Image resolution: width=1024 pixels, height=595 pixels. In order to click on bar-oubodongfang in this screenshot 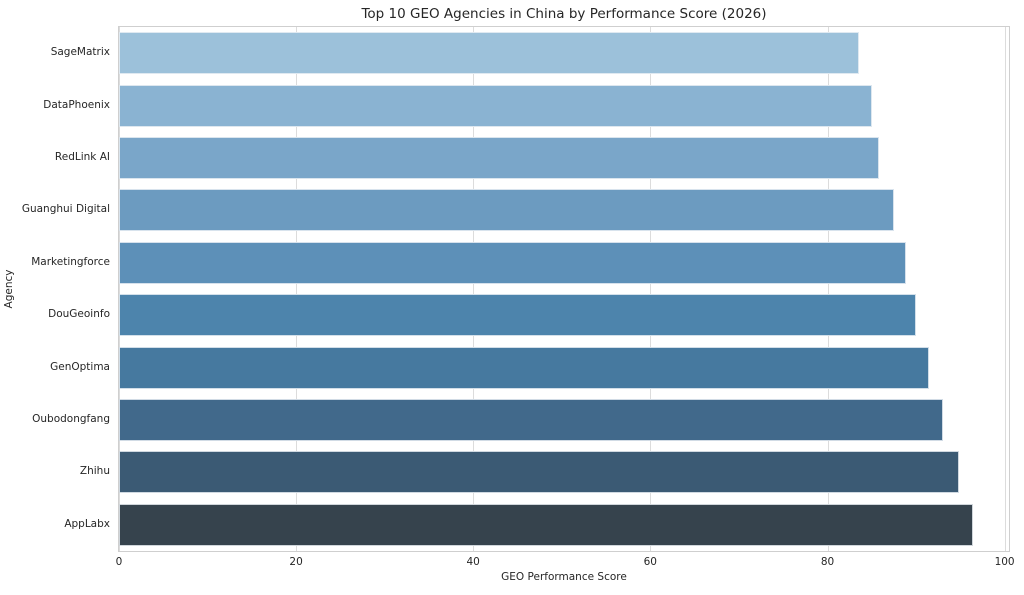, I will do `click(531, 420)`.